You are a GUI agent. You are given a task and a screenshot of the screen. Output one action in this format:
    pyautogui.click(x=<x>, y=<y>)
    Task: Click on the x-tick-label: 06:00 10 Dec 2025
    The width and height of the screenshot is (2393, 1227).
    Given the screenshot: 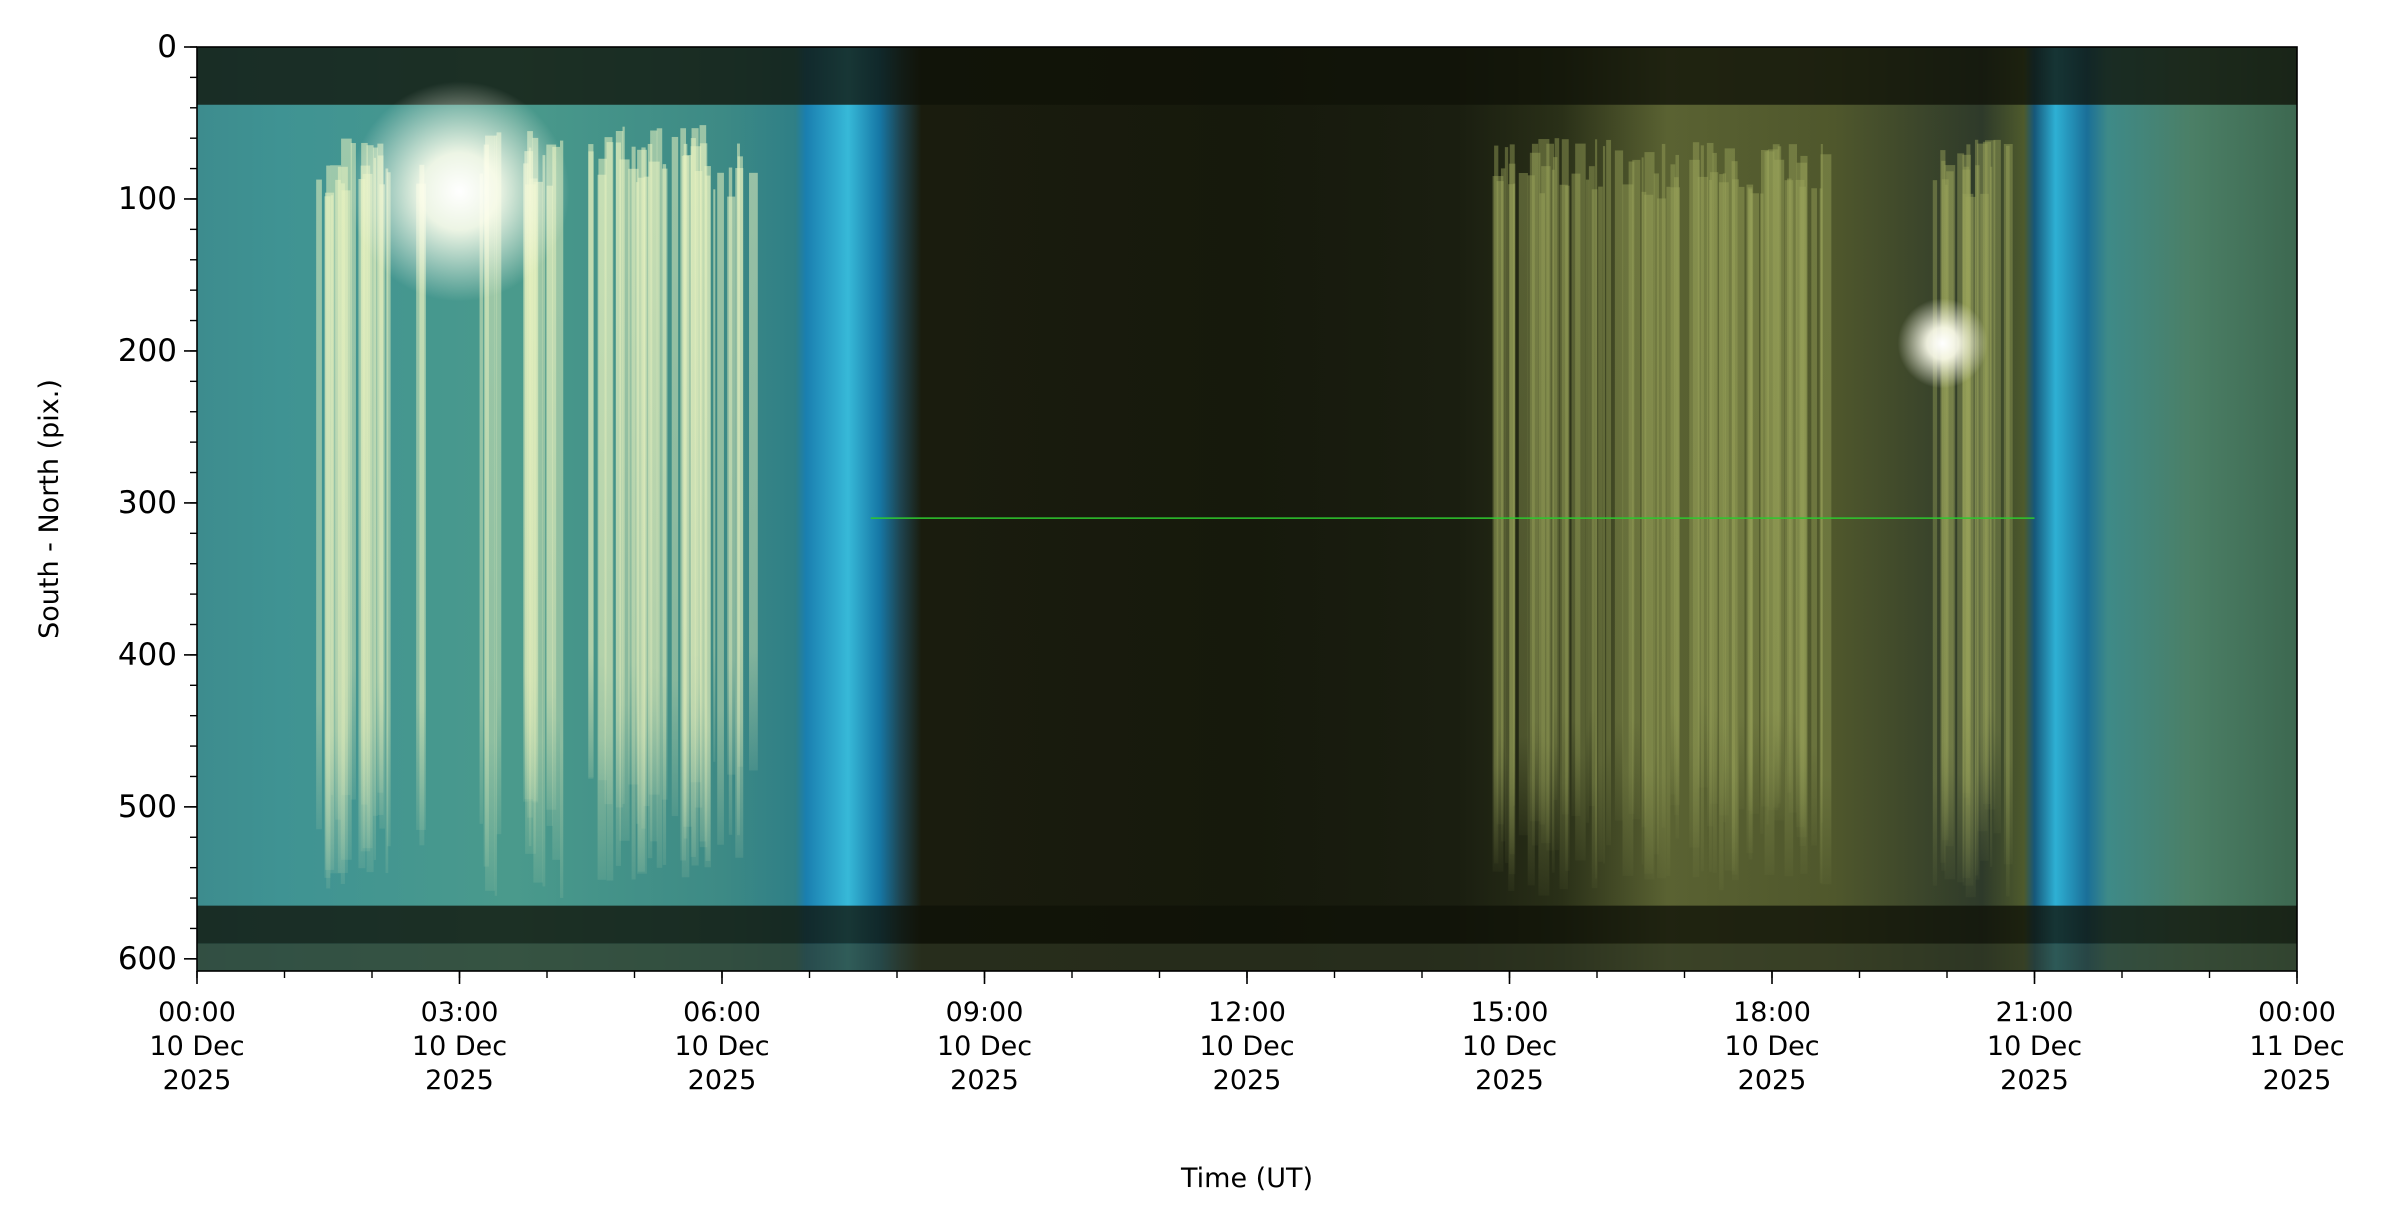 What is the action you would take?
    pyautogui.click(x=721, y=1046)
    